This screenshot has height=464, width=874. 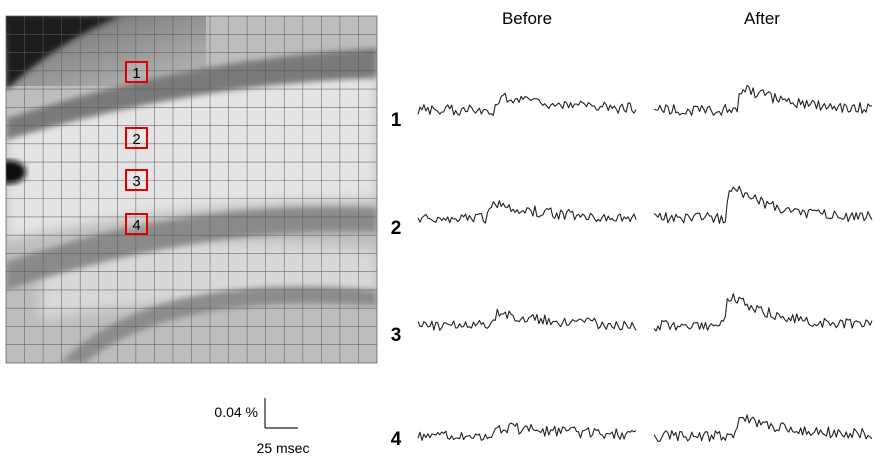 I want to click on roi-marker-label: 2, so click(x=136, y=139).